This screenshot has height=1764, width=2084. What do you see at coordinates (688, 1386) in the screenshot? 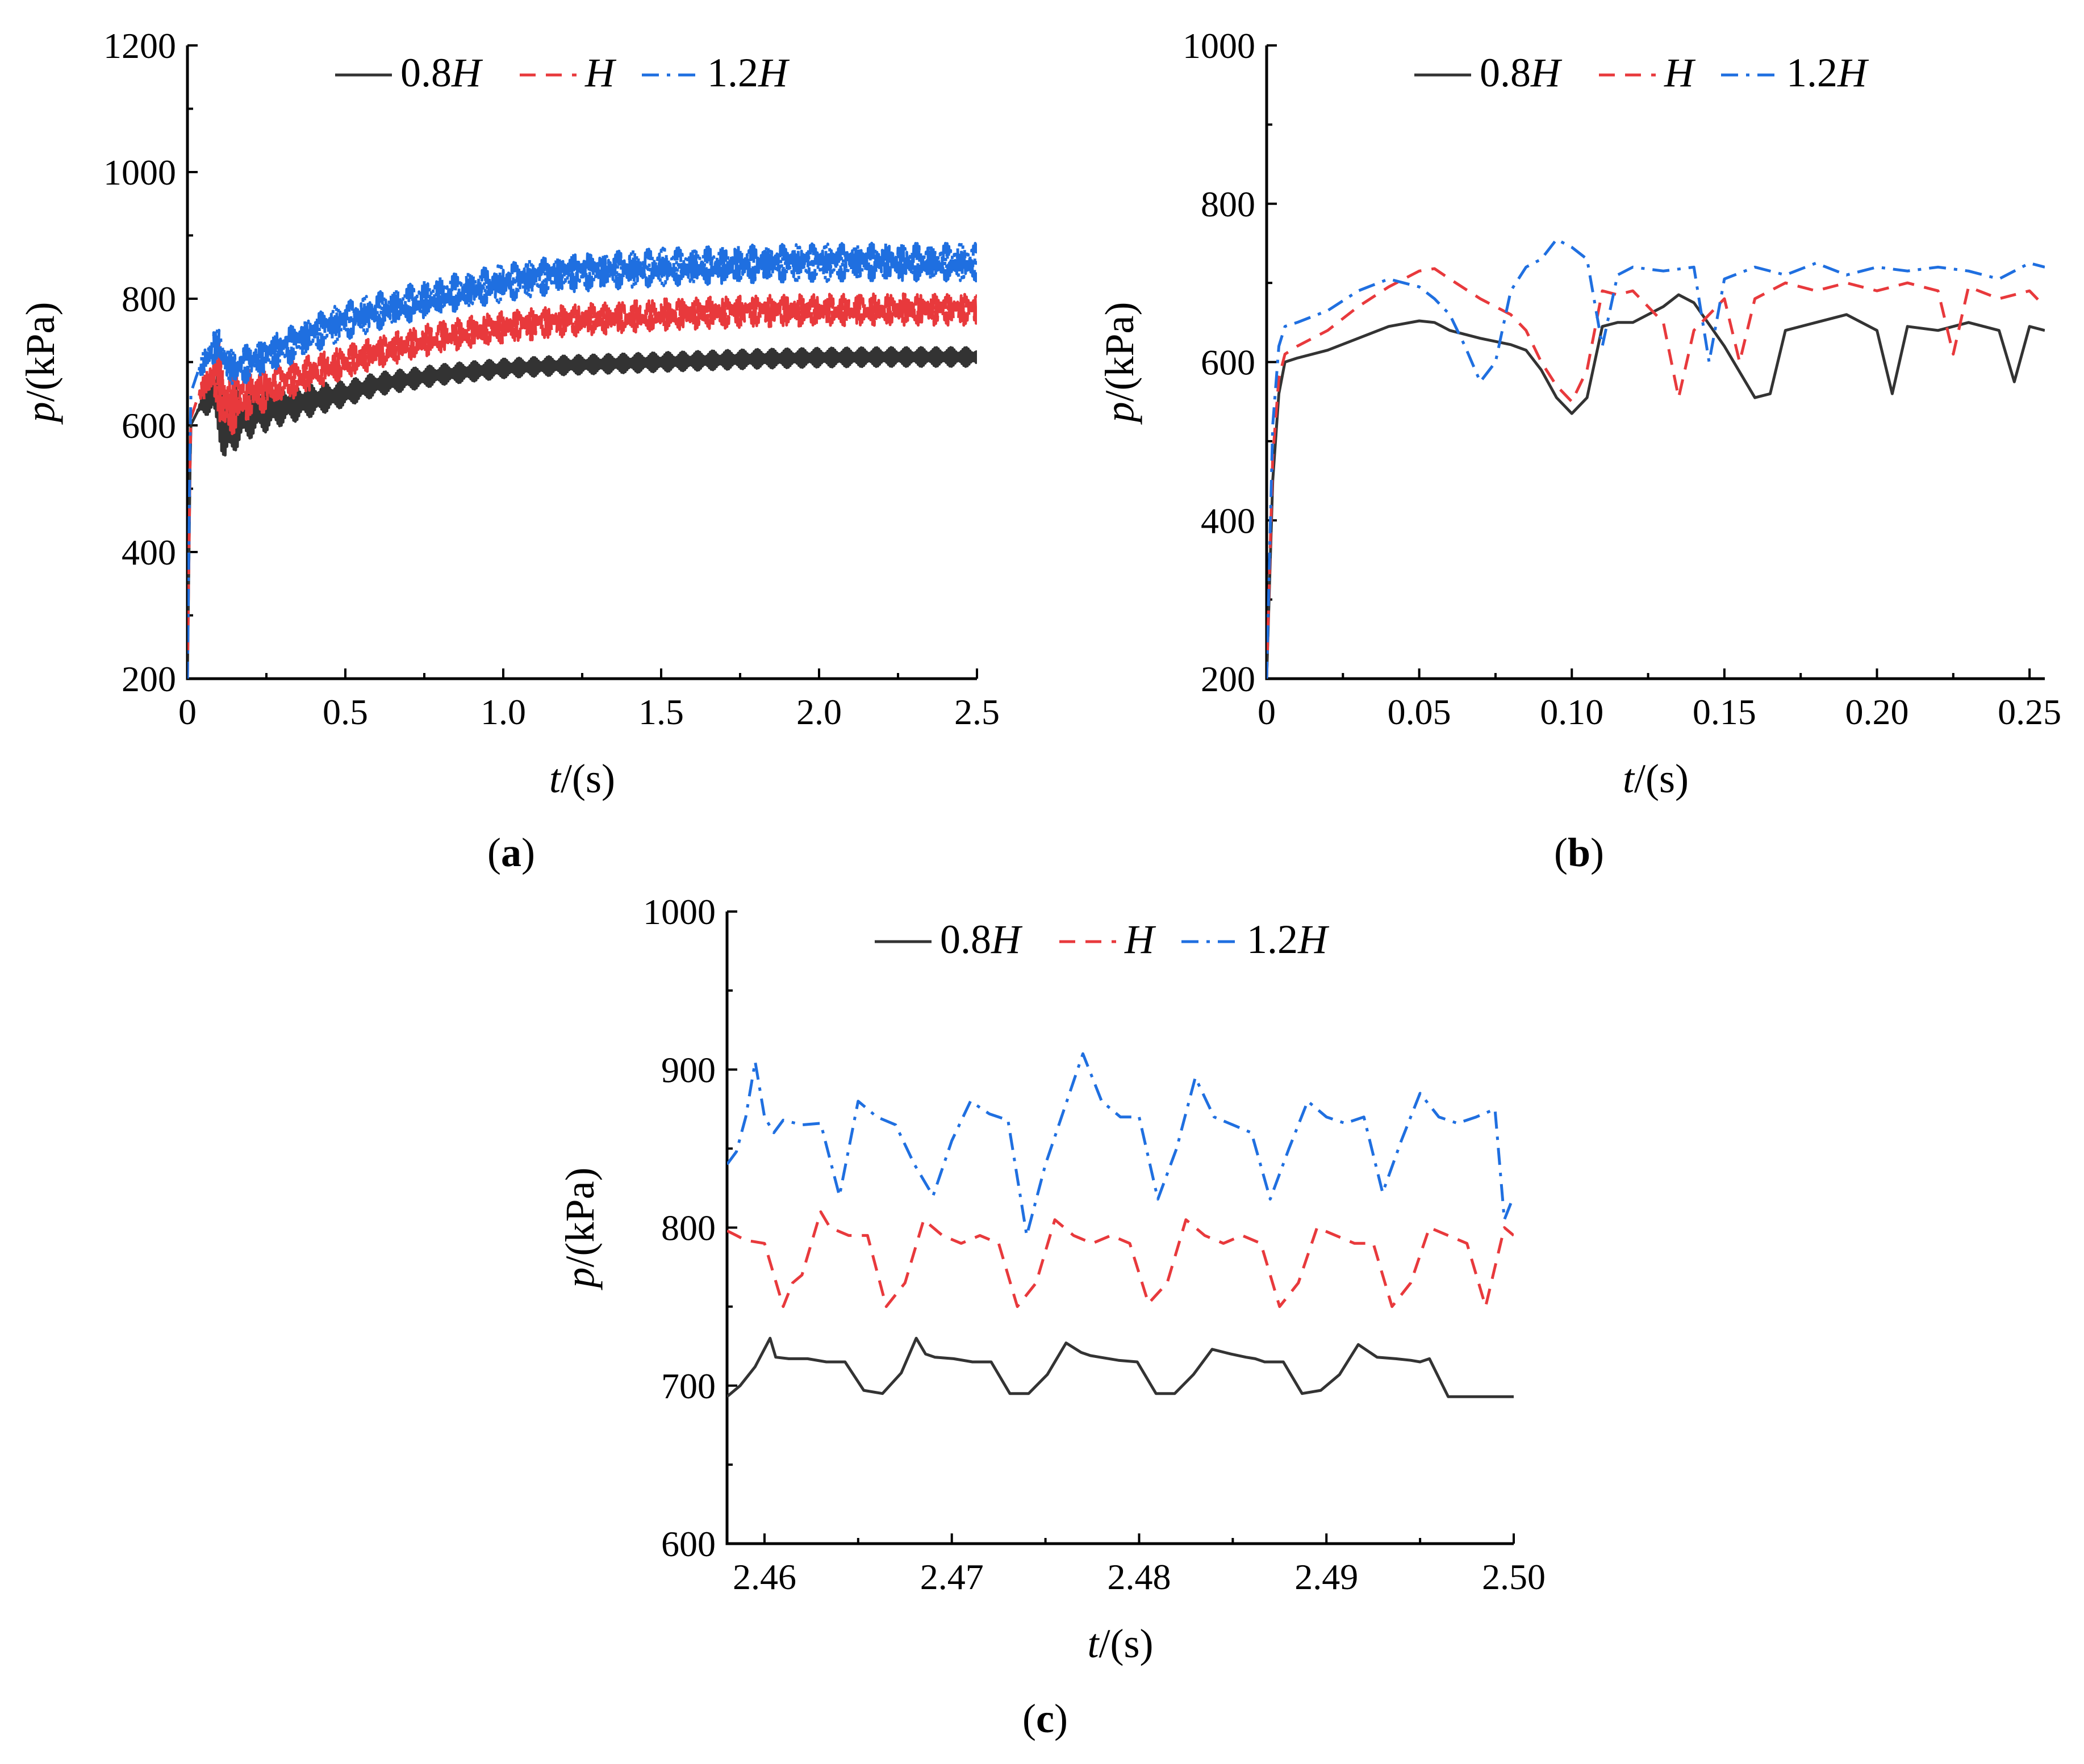
I see `y-tick-label: 700` at bounding box center [688, 1386].